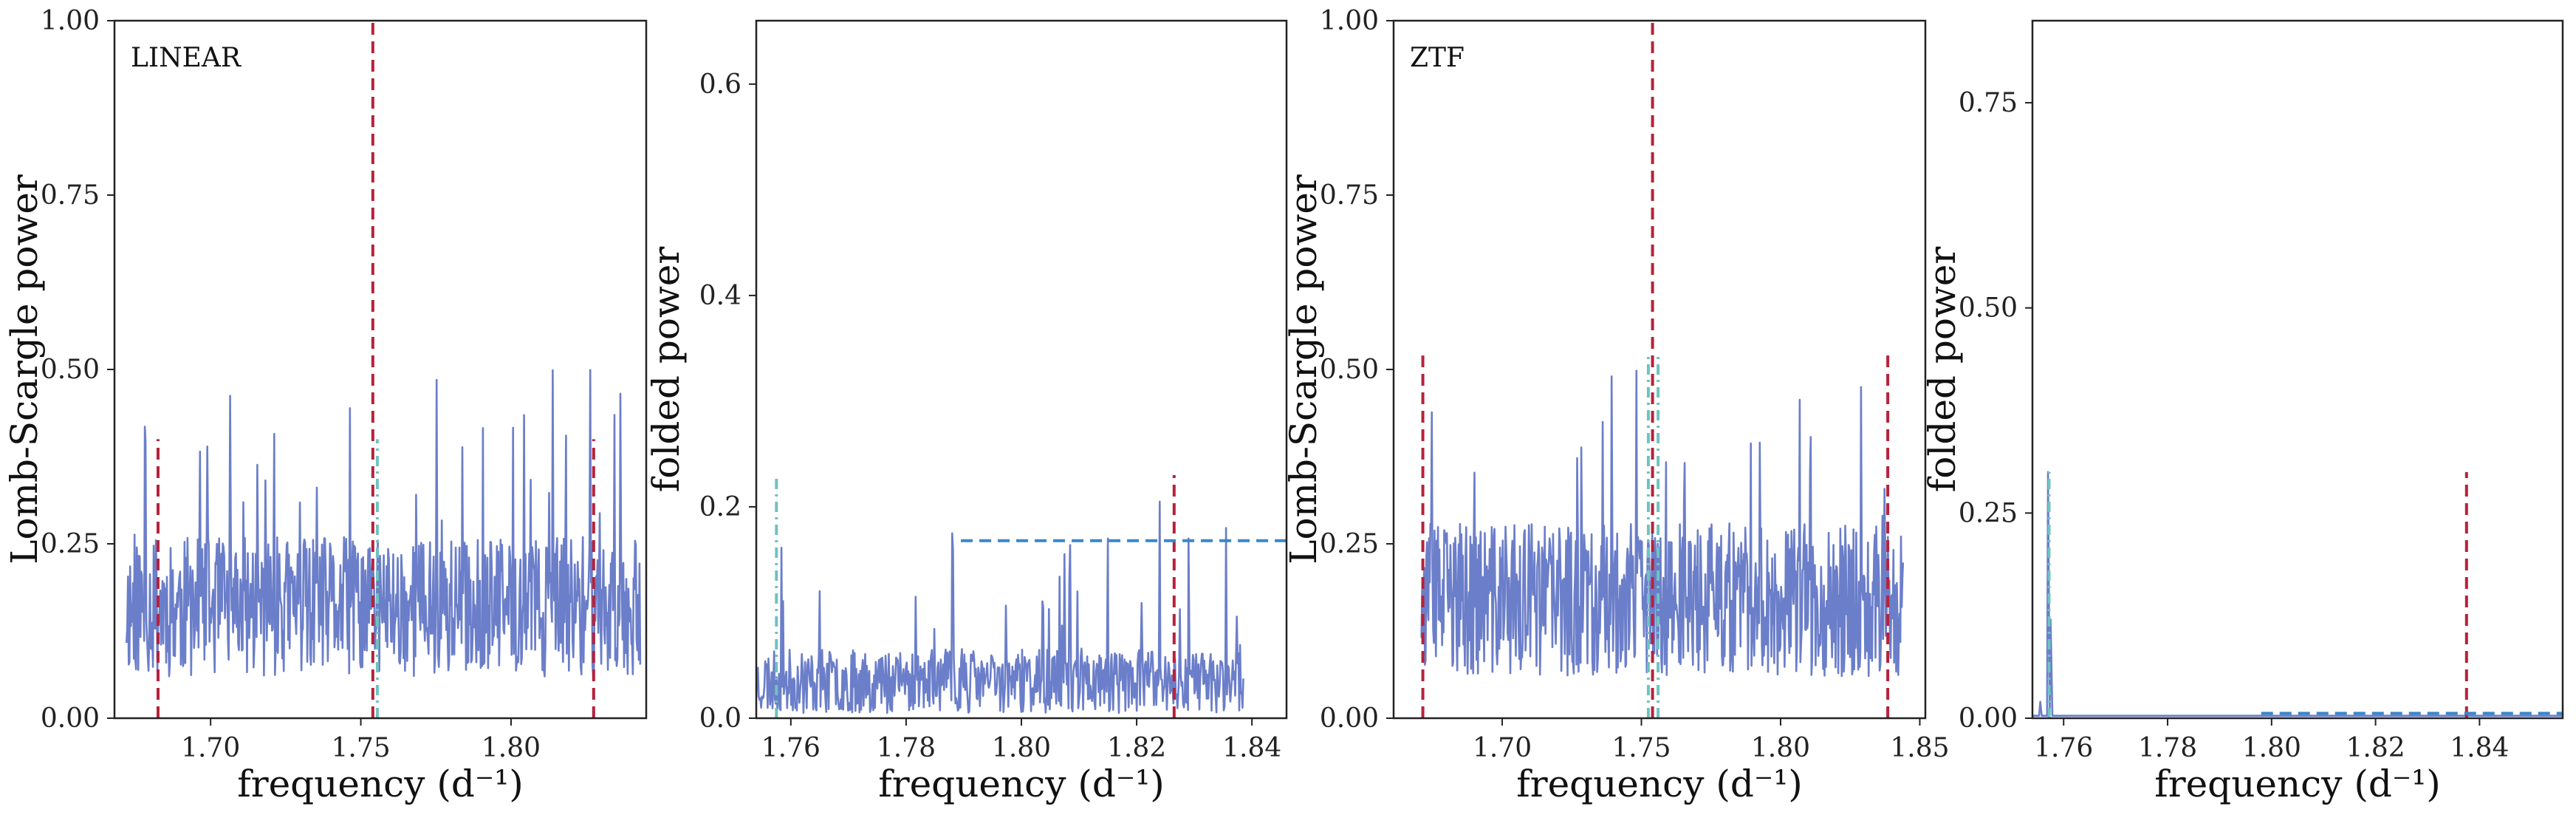 The image size is (2576, 815). Describe the element at coordinates (1919, 748) in the screenshot. I see `x-tick-label: 1.85` at that location.